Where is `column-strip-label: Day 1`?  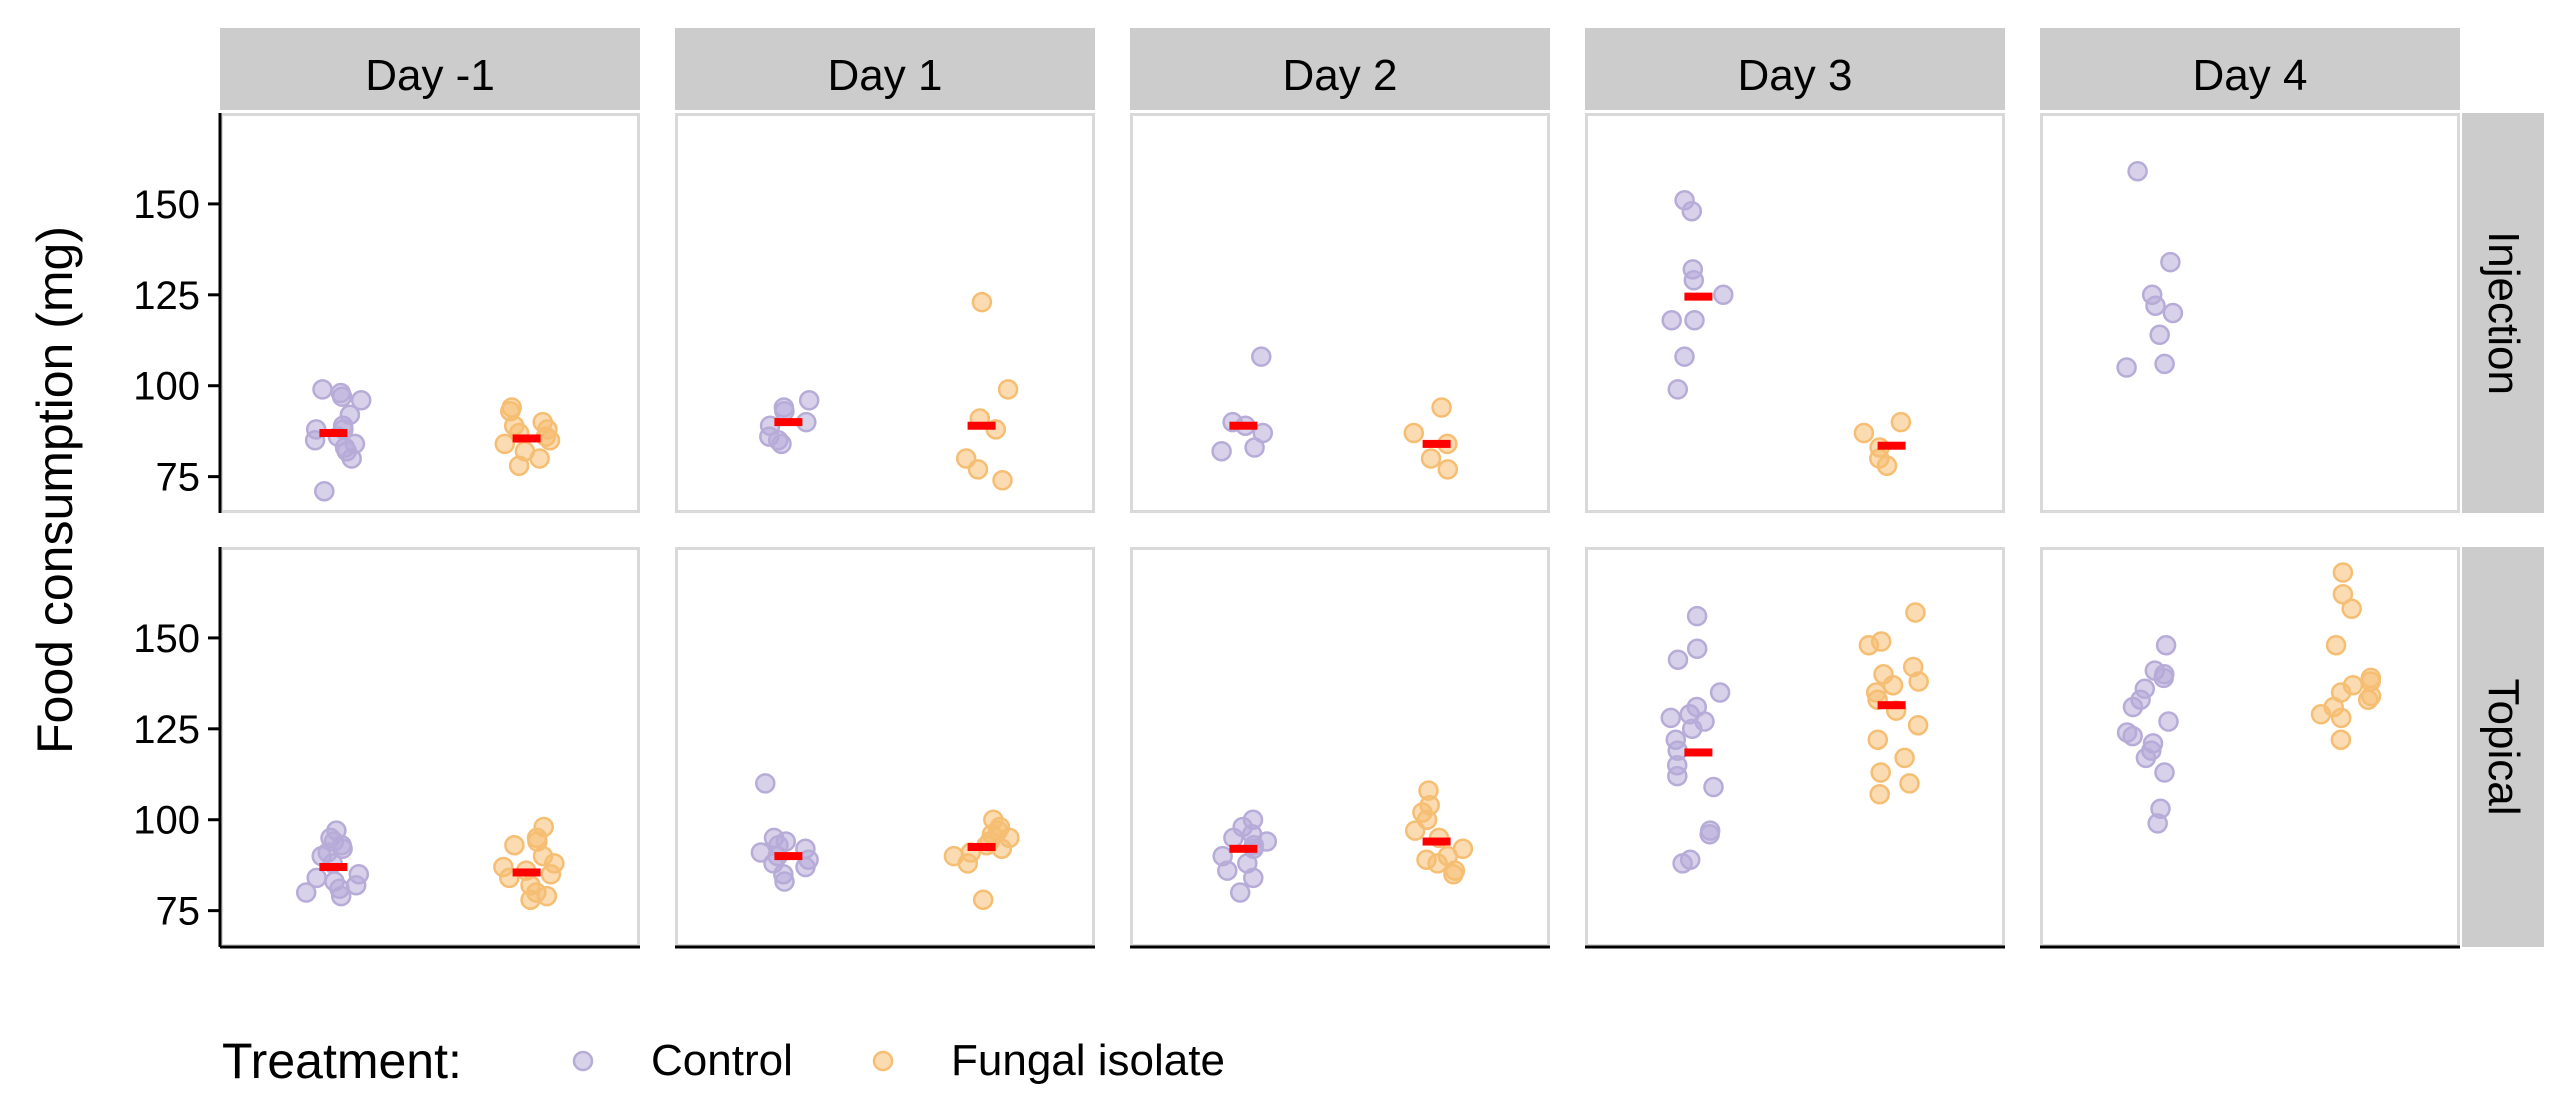
column-strip-label: Day 1 is located at coordinates (885, 75).